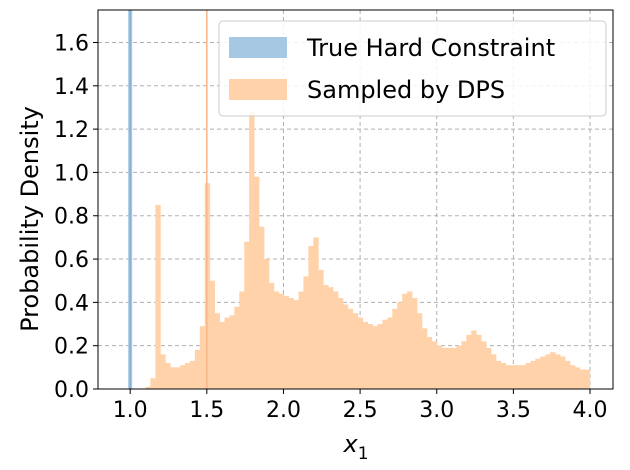  What do you see at coordinates (283, 410) in the screenshot?
I see `x-tick-label: 2.0` at bounding box center [283, 410].